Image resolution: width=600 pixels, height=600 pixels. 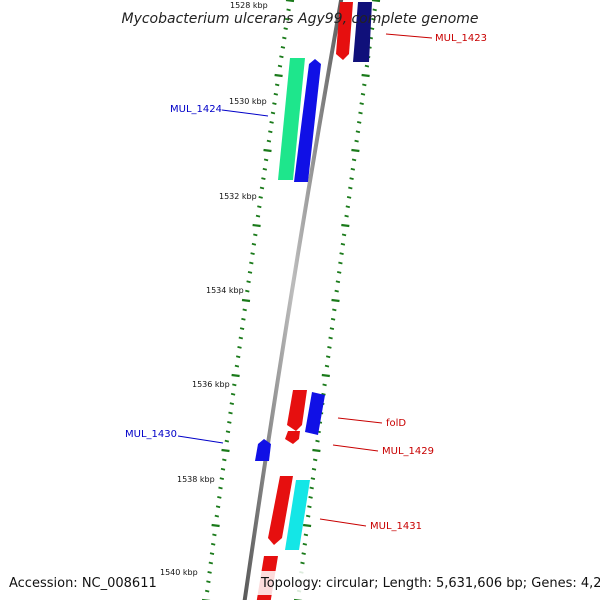 What do you see at coordinates (307, 120) in the screenshot?
I see `gene-mul-1424-block` at bounding box center [307, 120].